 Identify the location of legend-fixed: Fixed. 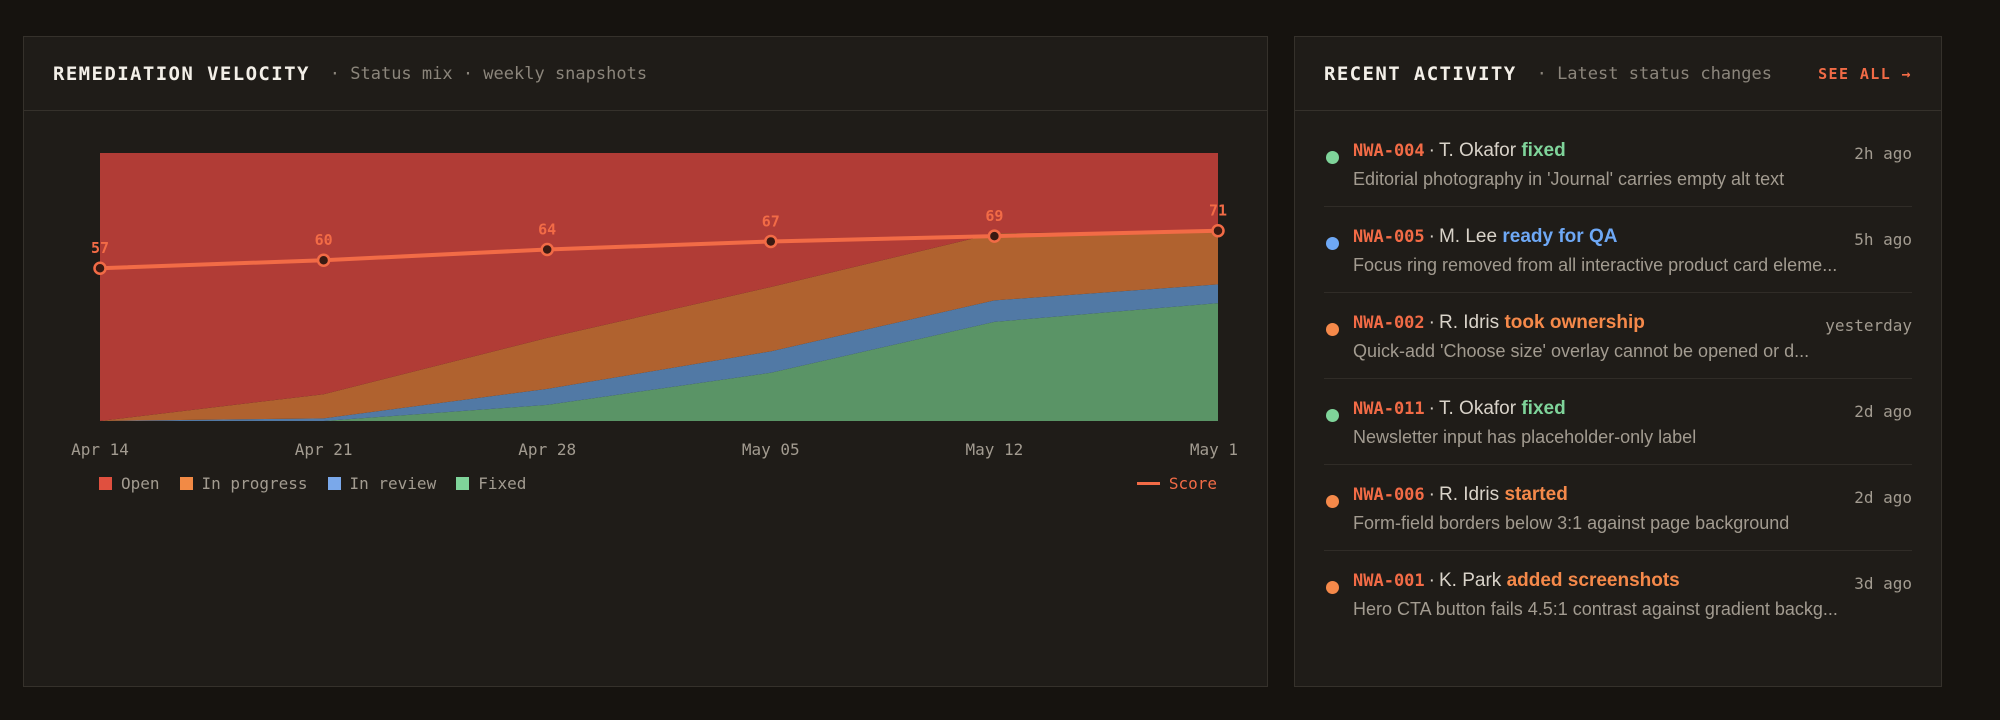
(491, 483).